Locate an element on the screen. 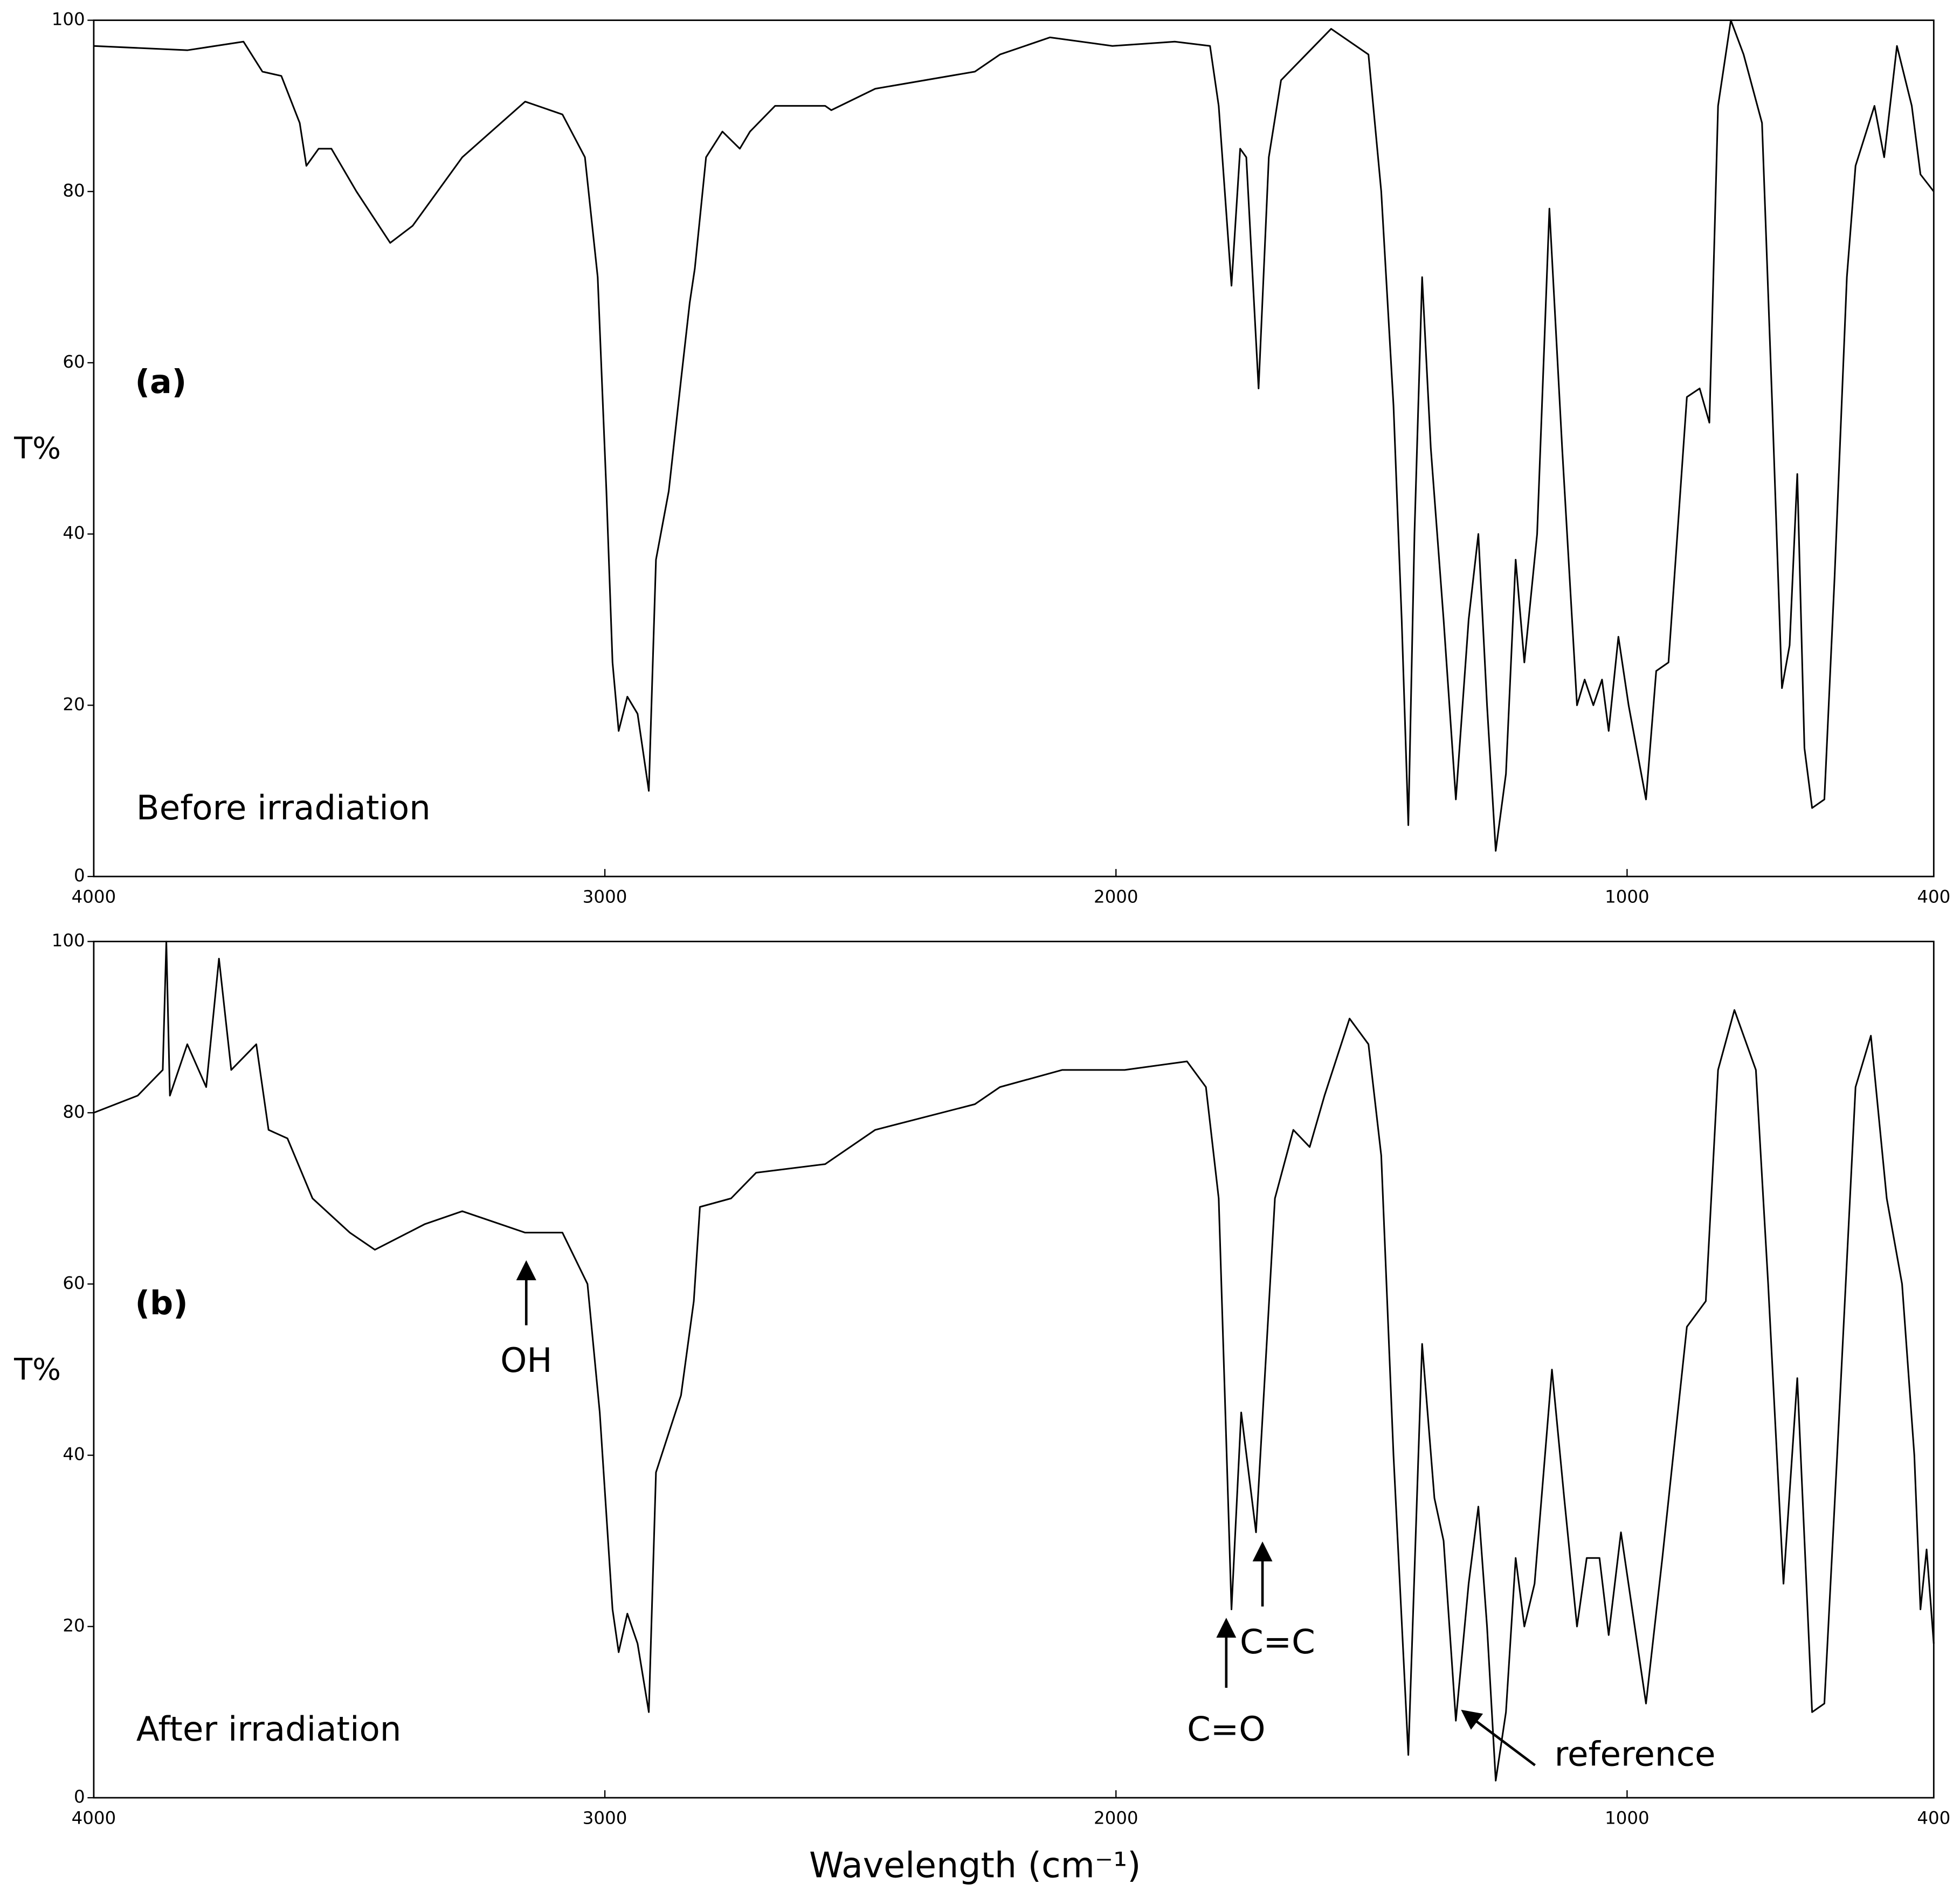  x-axis-label: Wavelength (cm⁻¹) is located at coordinates (975, 1865).